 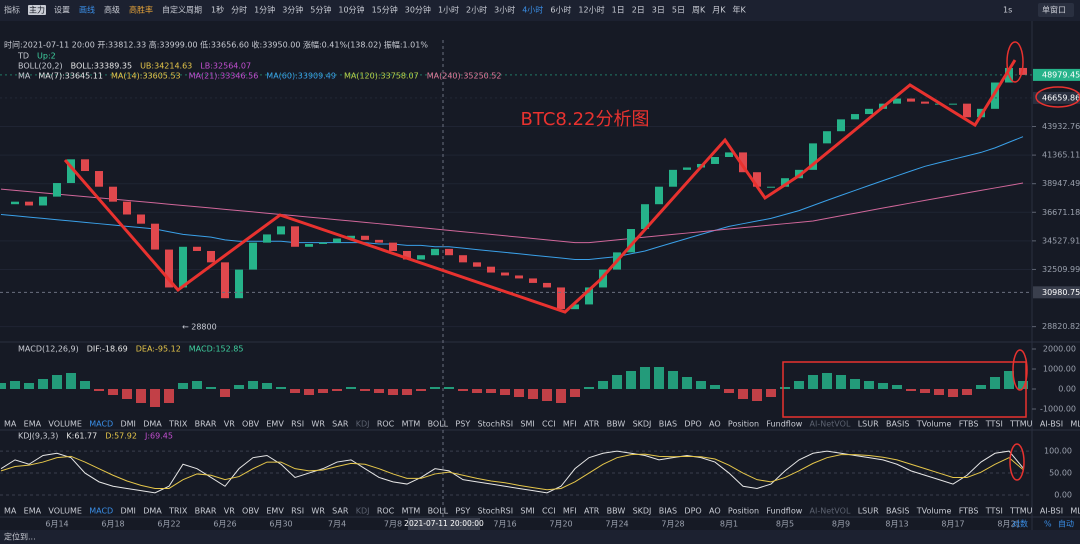 What do you see at coordinates (784, 511) in the screenshot?
I see `indicator-tab: Fundflow` at bounding box center [784, 511].